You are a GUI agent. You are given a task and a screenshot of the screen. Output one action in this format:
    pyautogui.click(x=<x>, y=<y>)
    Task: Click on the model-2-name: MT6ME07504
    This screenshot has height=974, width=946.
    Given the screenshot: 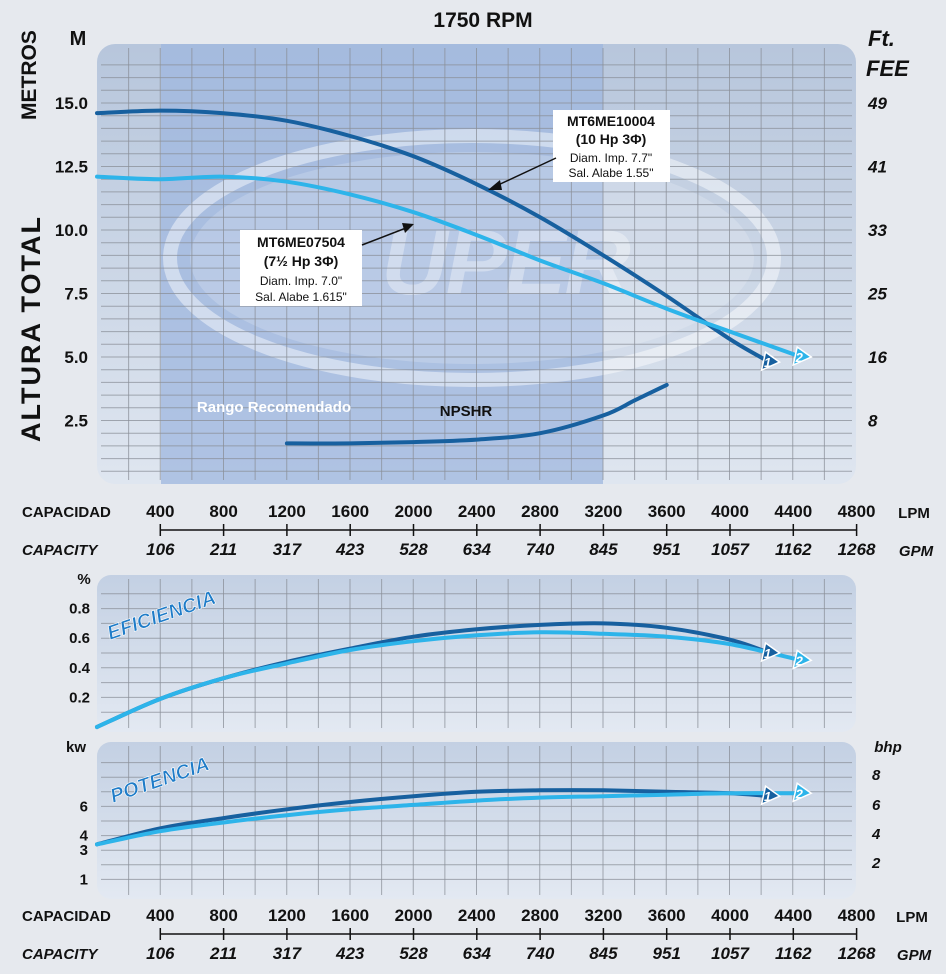 What is the action you would take?
    pyautogui.click(x=301, y=242)
    